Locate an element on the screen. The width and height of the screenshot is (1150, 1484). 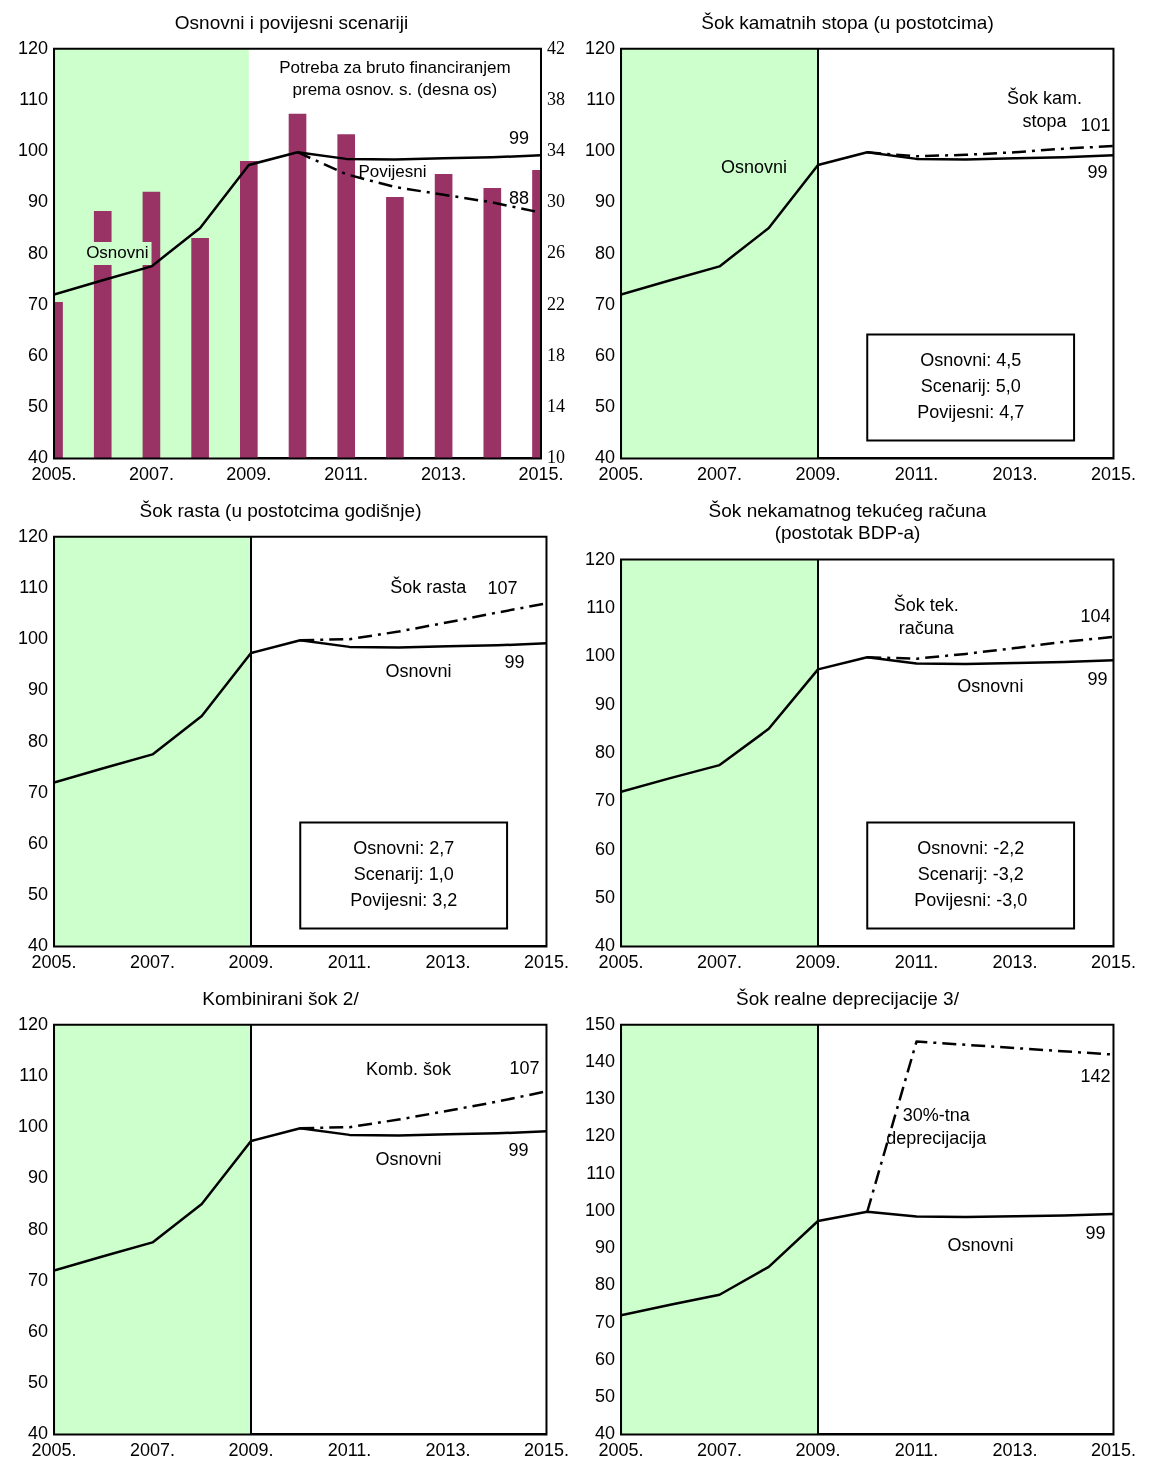
y2-tick-label: 34 is located at coordinates (556, 149).